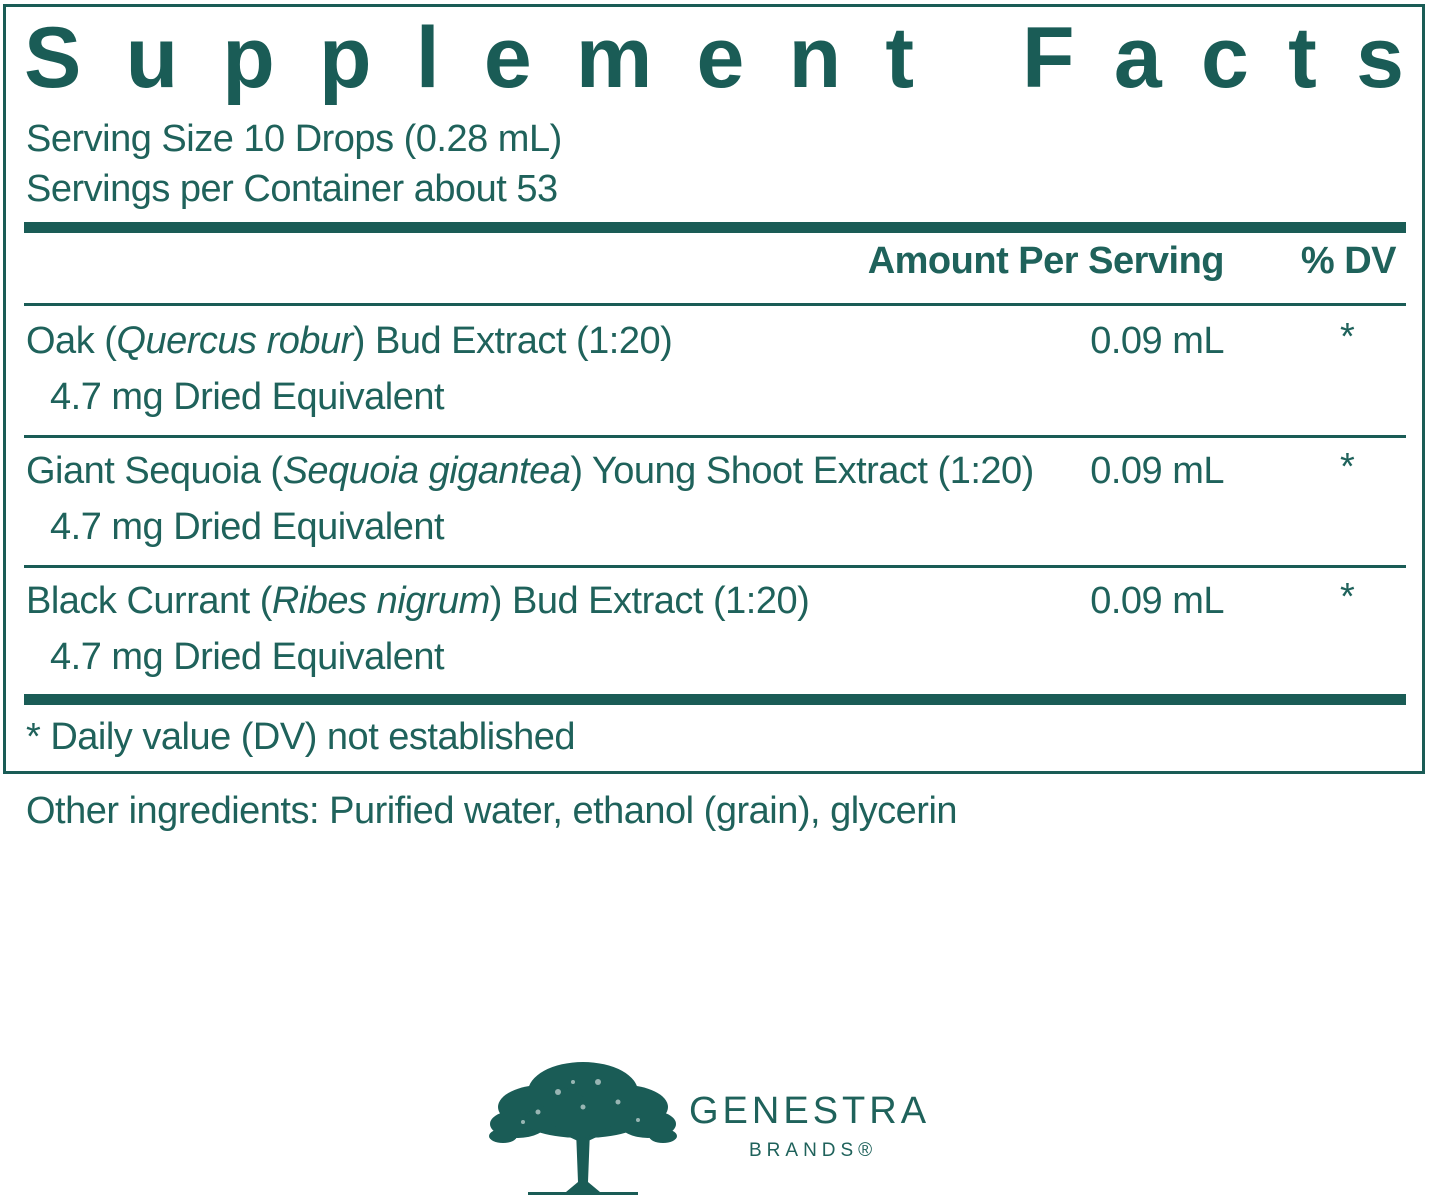  I want to click on ingredient-name: Oak (Quercus robur) Bud Extract (1:20), so click(349, 341).